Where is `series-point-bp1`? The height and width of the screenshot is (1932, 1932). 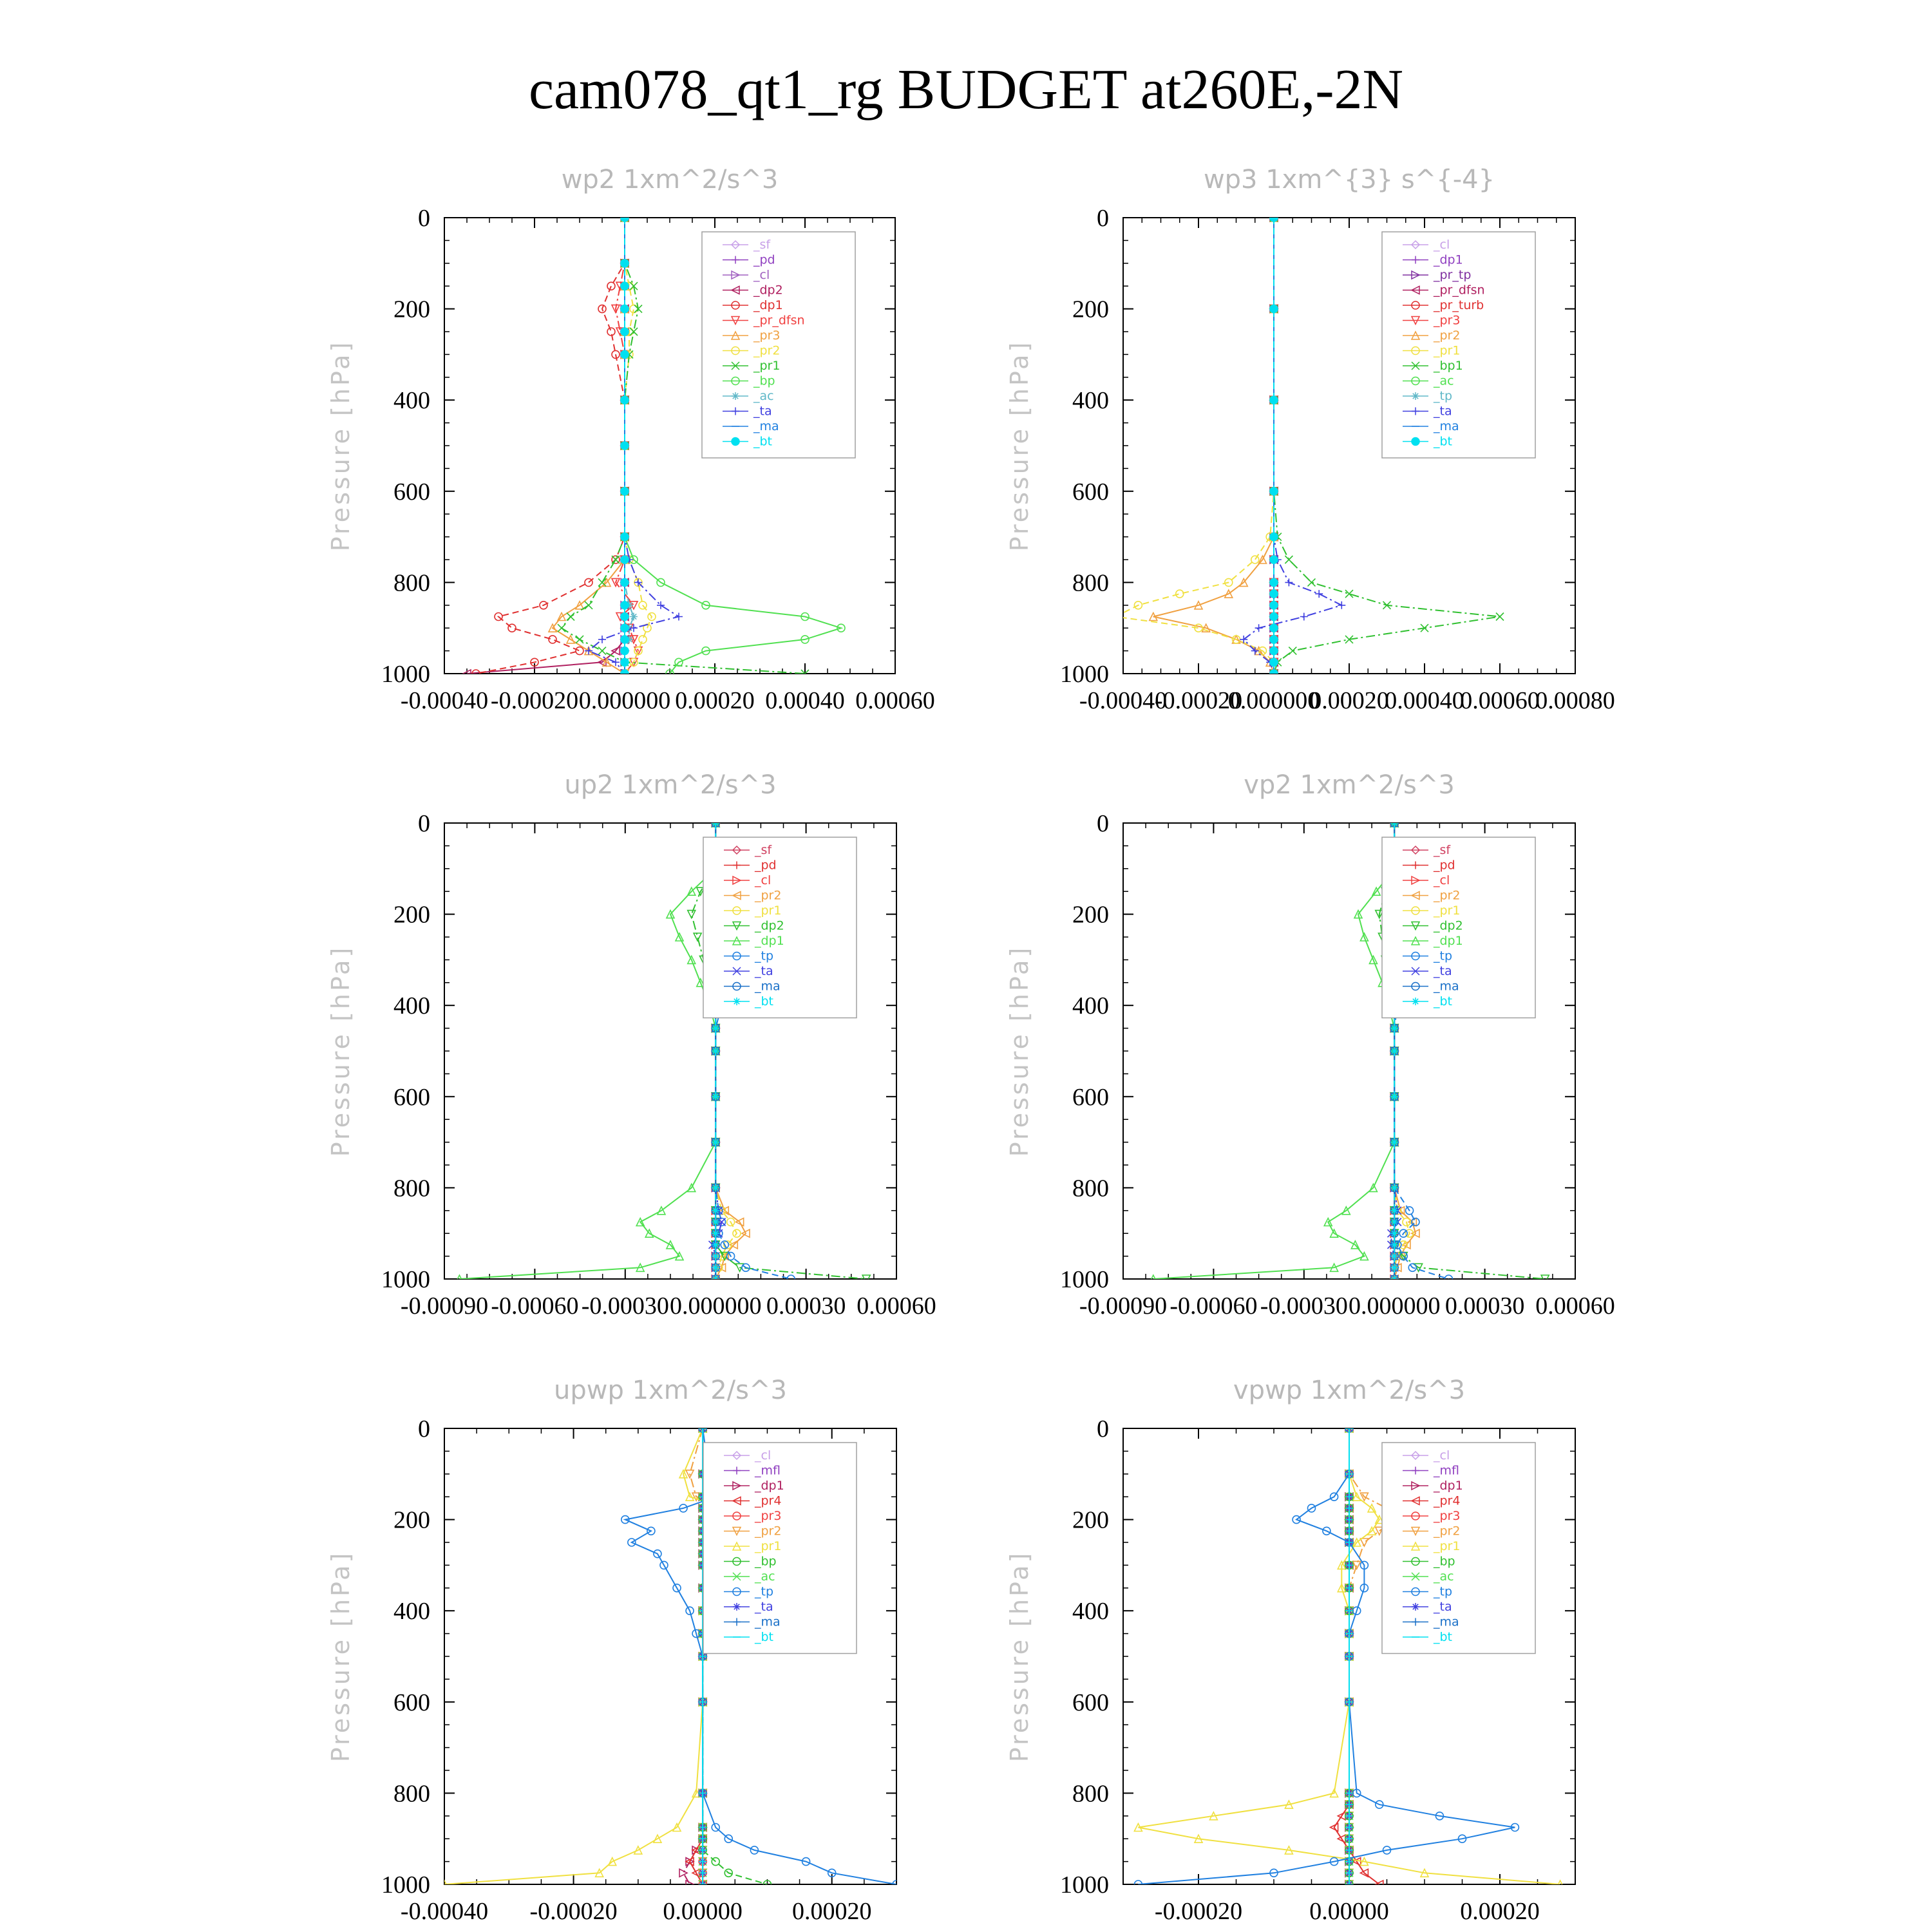 series-point-bp1 is located at coordinates (1500, 617).